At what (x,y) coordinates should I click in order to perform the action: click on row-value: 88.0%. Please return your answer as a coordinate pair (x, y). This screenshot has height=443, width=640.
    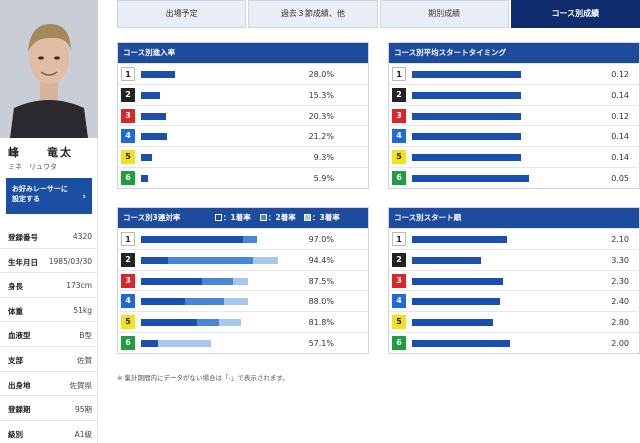
    Looking at the image, I should click on (321, 302).